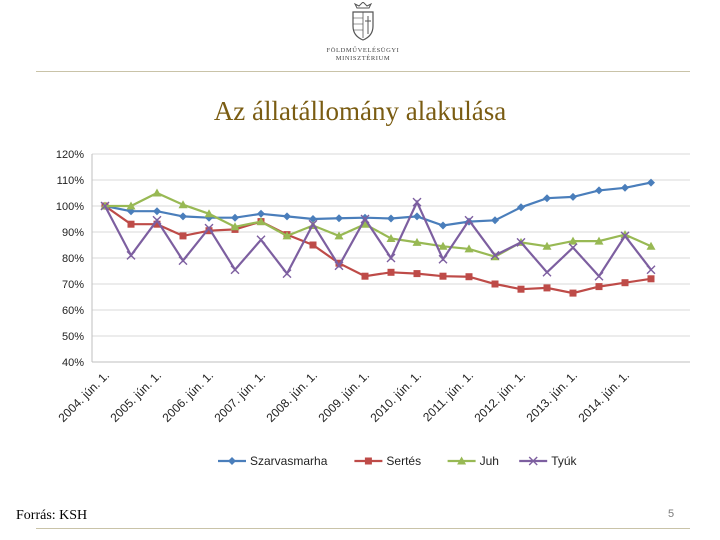  I want to click on coat-of-arms-icon, so click(363, 21).